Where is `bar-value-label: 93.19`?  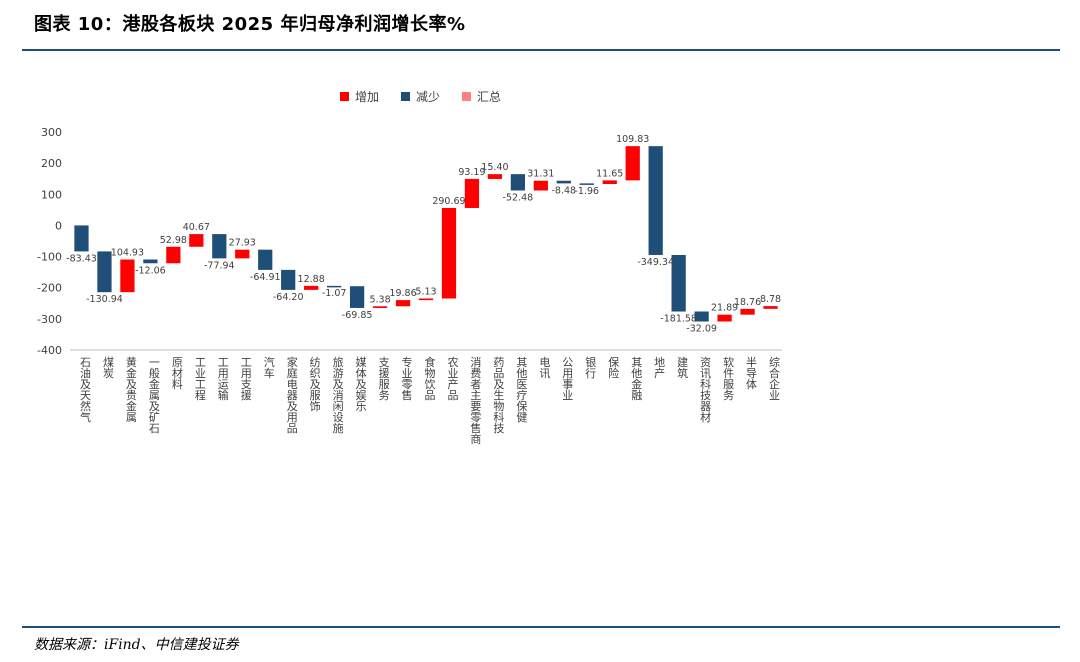 bar-value-label: 93.19 is located at coordinates (471, 172).